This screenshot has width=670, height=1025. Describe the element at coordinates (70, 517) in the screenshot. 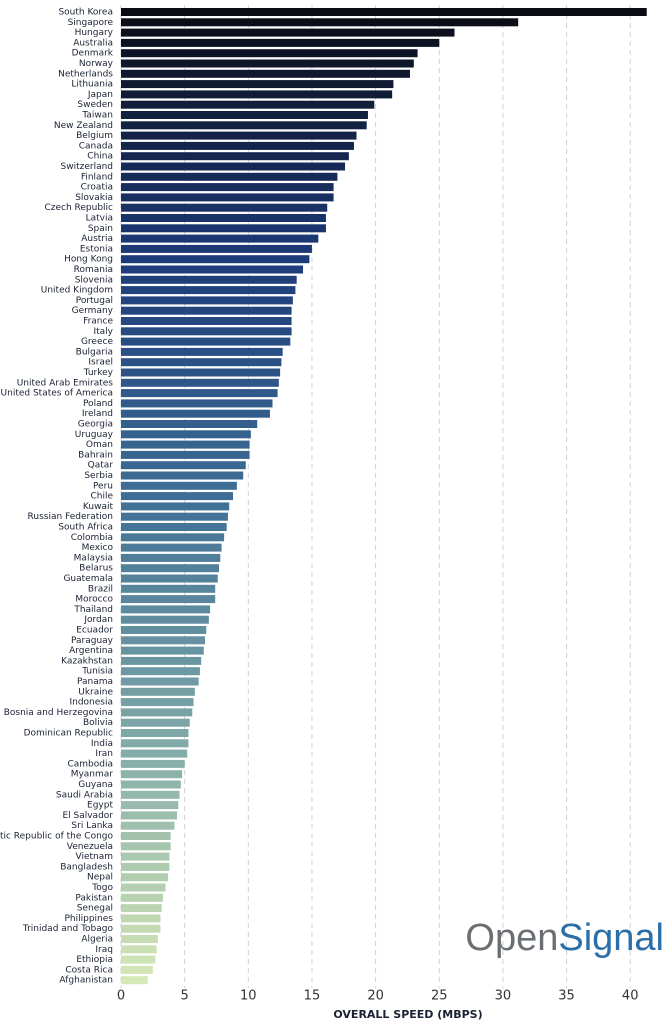

I see `y-tick-label: Russian Federation` at that location.